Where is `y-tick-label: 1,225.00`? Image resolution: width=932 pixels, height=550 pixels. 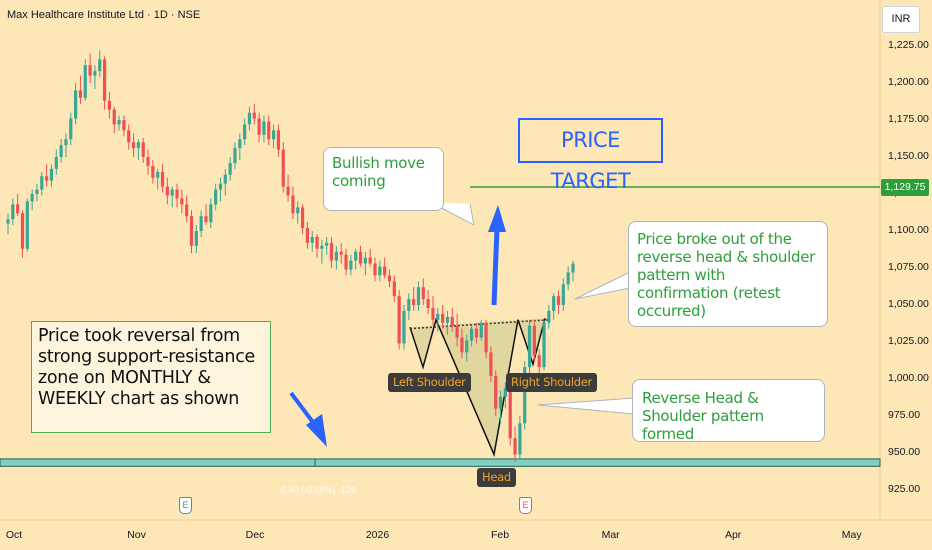
y-tick-label: 1,225.00 is located at coordinates (908, 45).